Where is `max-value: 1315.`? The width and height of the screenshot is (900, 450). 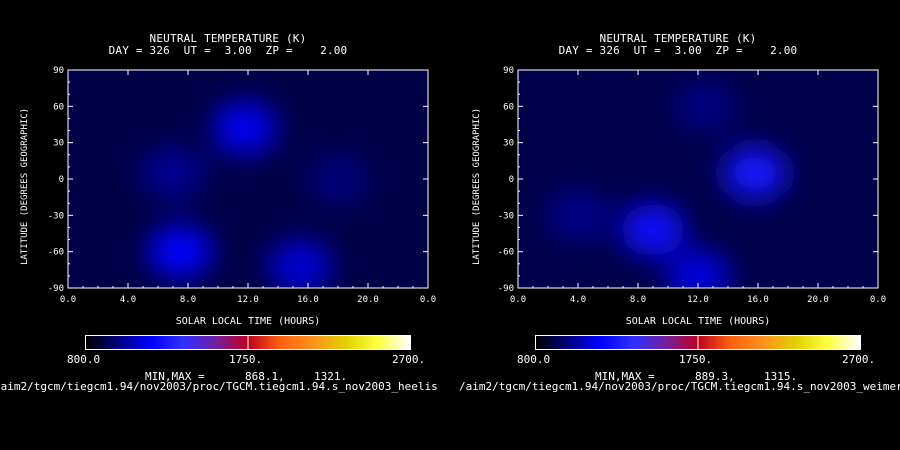
max-value: 1315. is located at coordinates (781, 376).